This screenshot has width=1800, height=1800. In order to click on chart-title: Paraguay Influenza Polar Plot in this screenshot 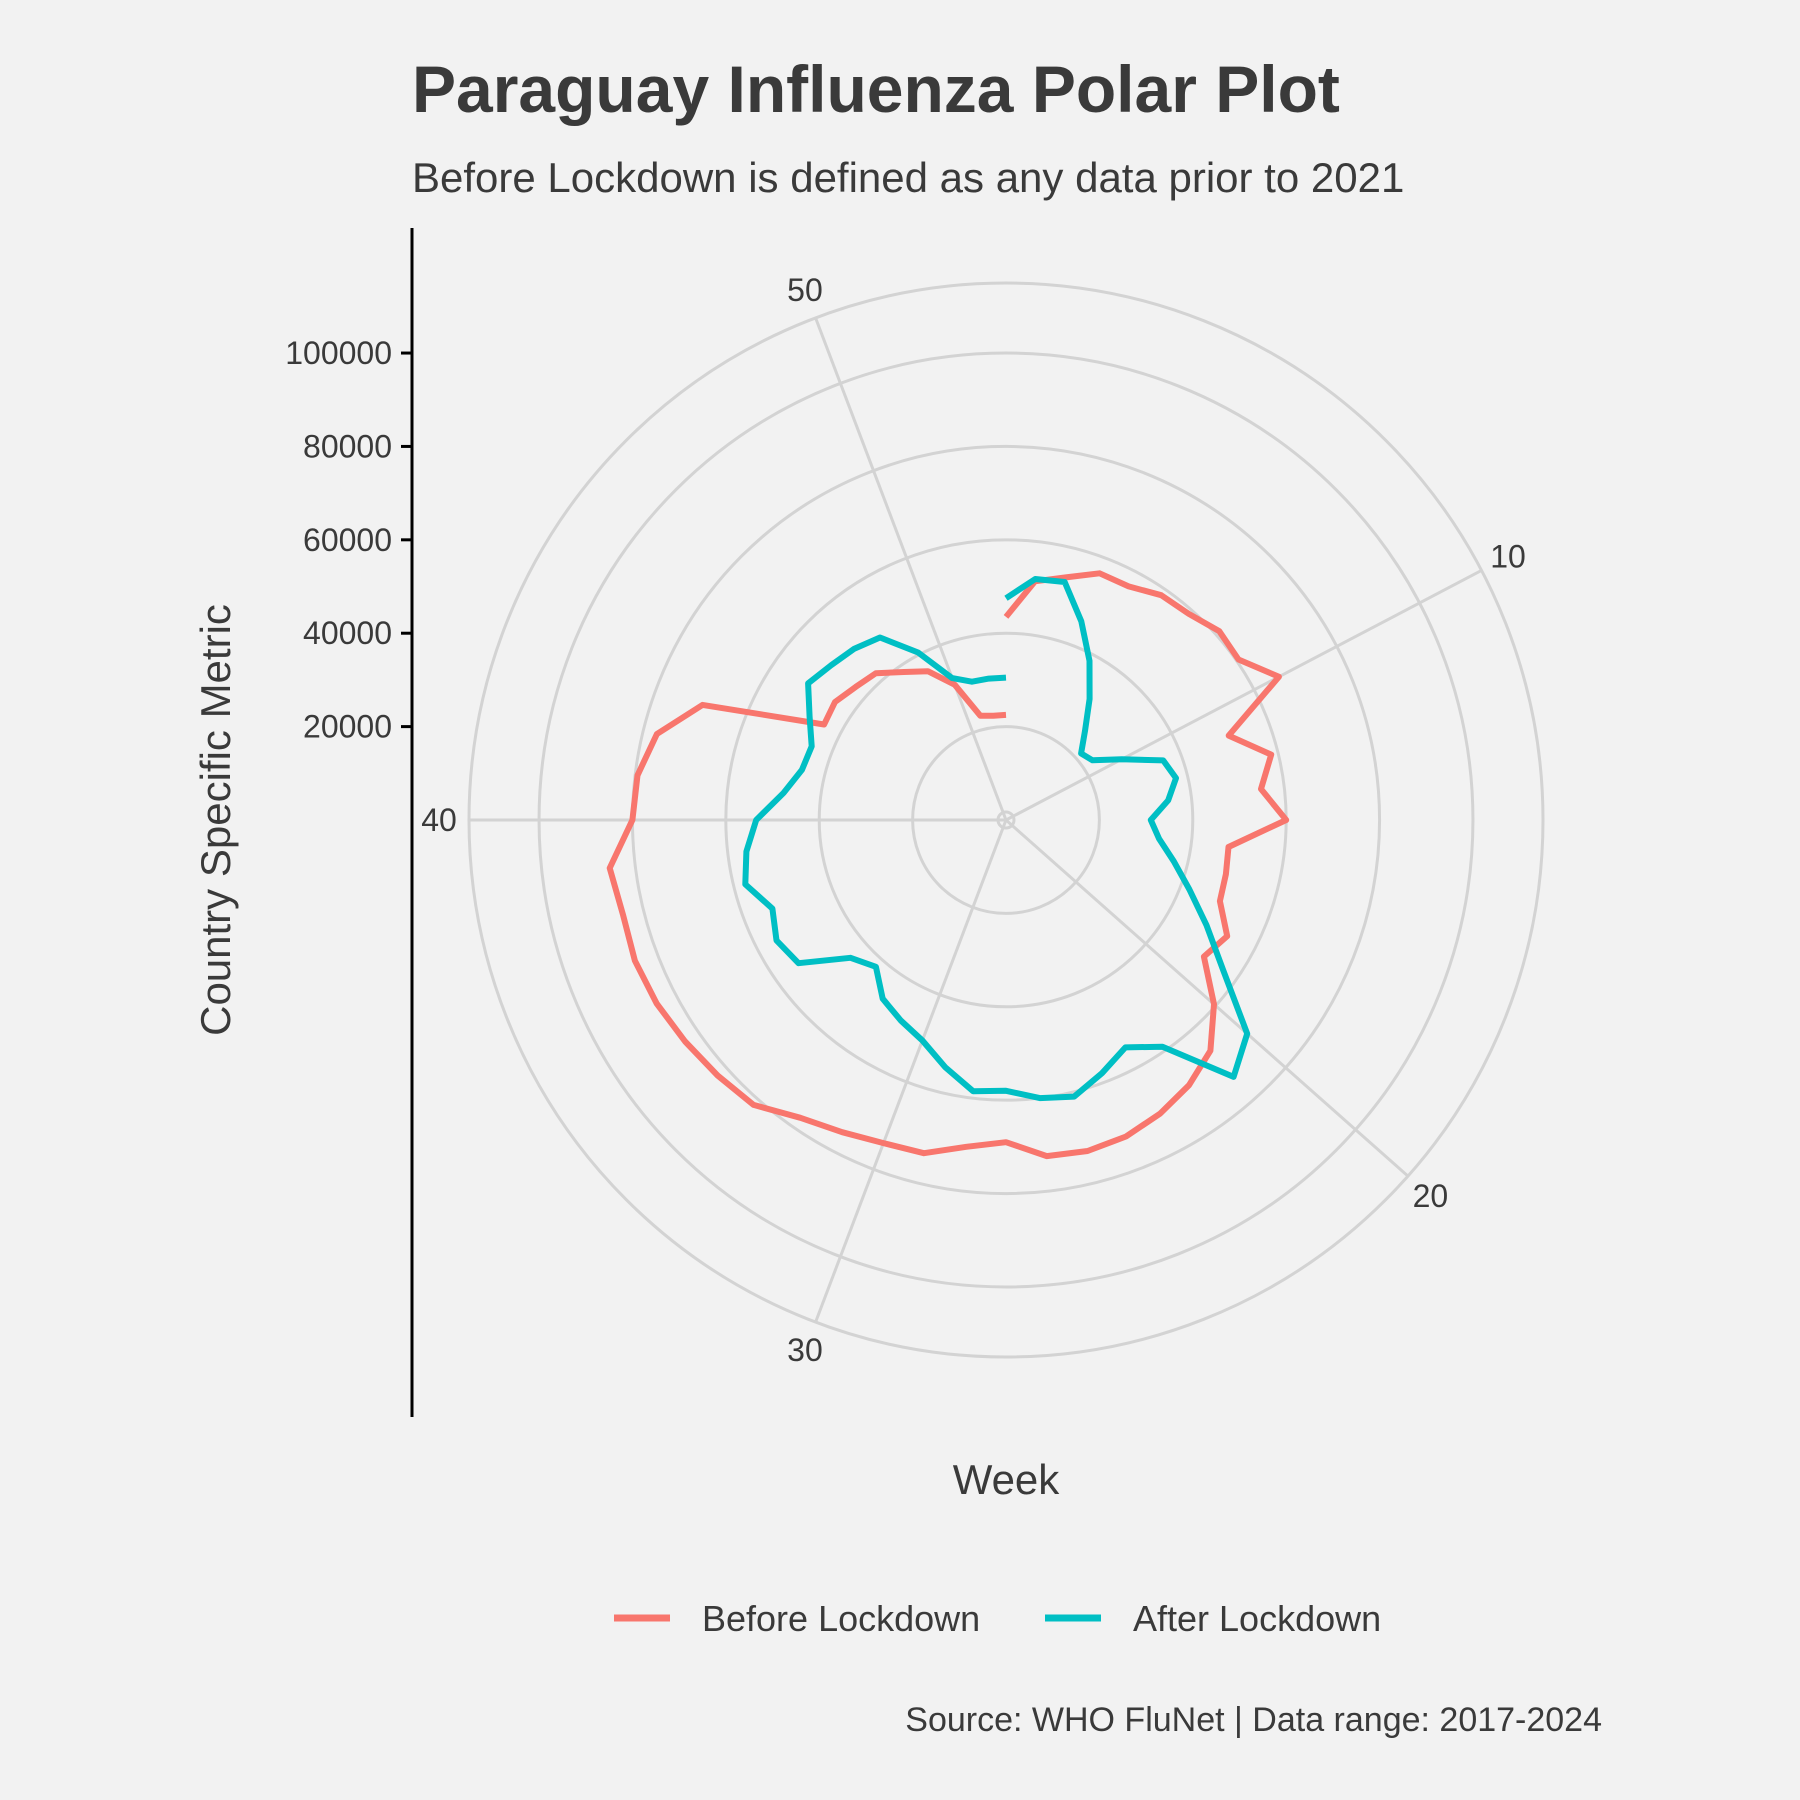, I will do `click(876, 89)`.